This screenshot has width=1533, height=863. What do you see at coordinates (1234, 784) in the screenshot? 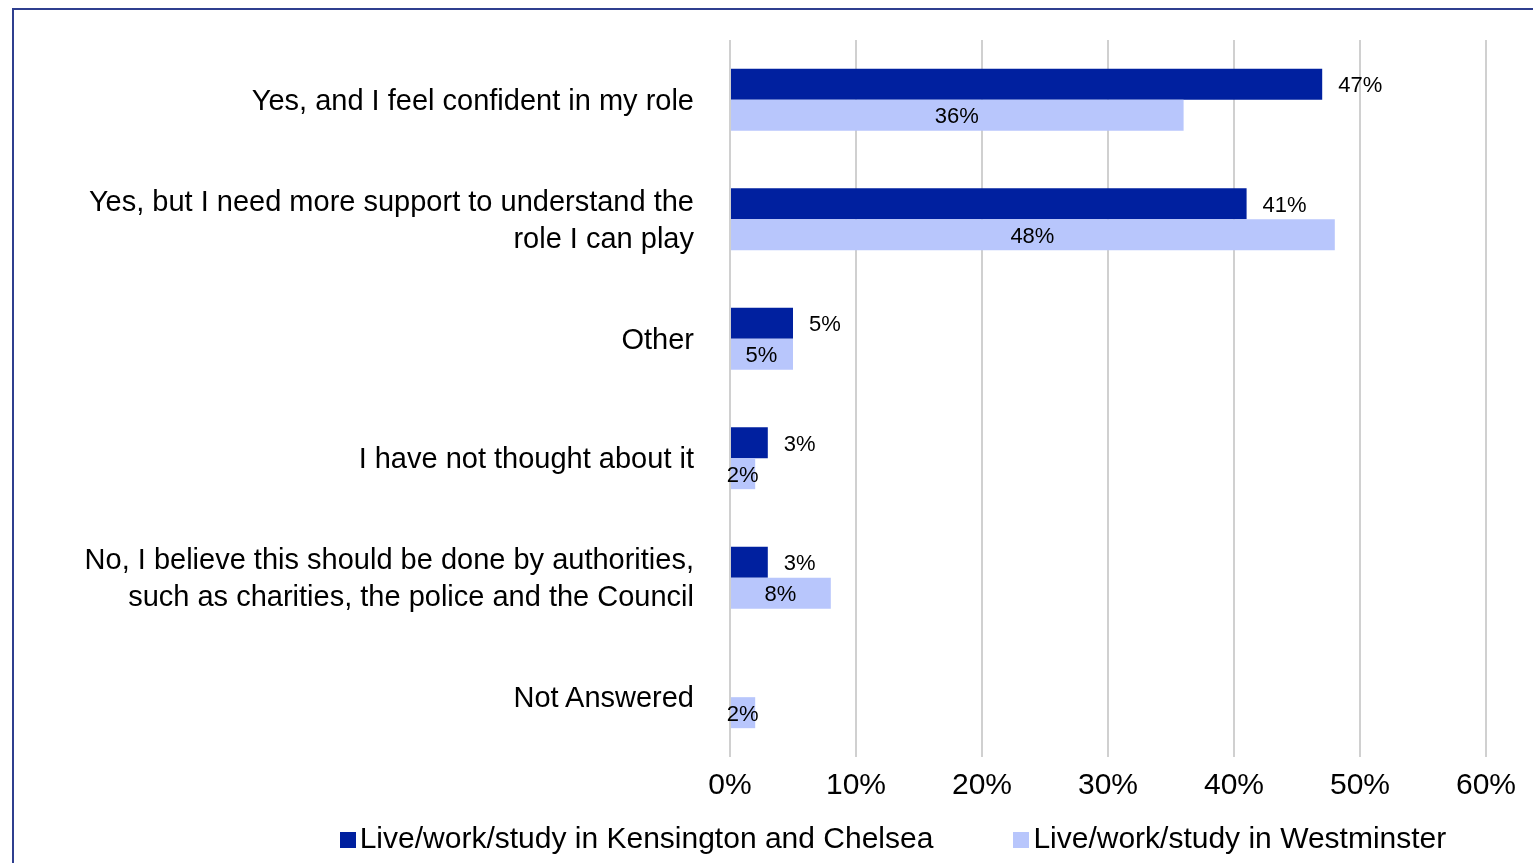
I see `x-tick-label: 40%` at bounding box center [1234, 784].